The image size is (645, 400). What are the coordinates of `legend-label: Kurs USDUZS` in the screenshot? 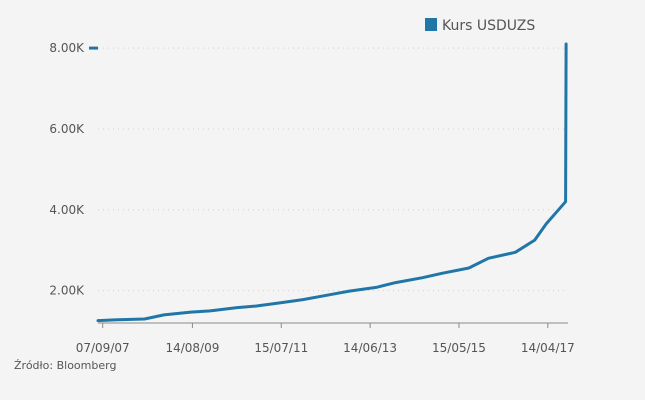 It's located at (488, 26).